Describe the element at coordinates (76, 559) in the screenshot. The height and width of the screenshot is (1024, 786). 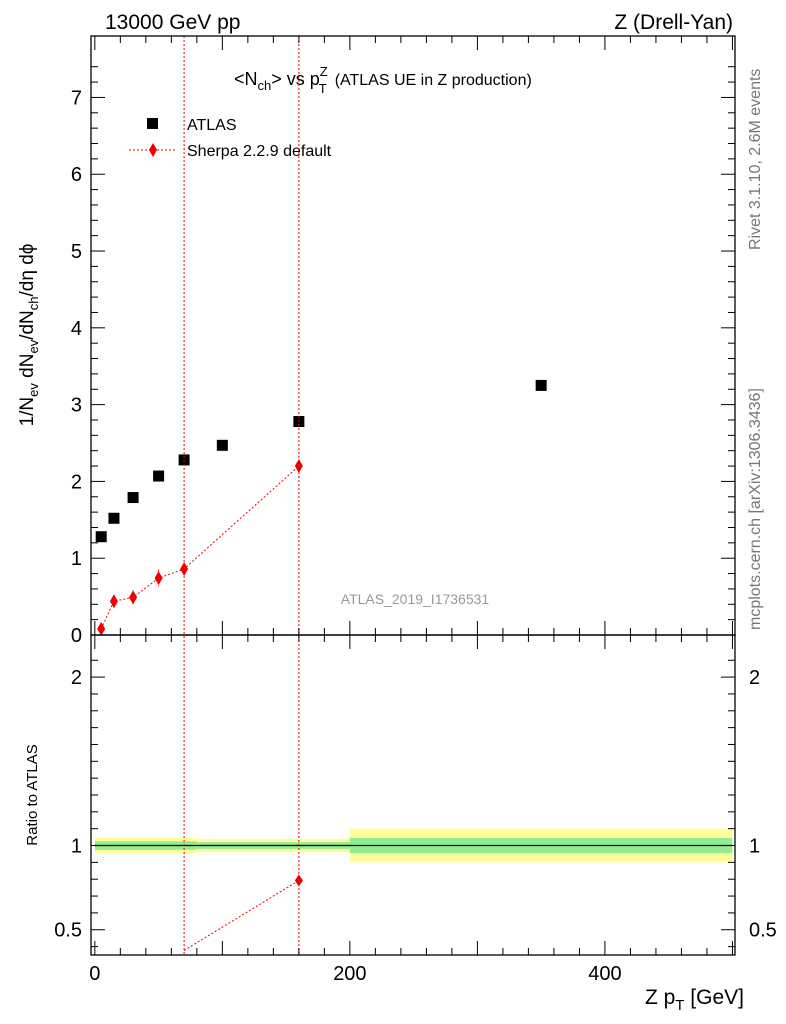
I see `y-tick-label-1: 1` at that location.